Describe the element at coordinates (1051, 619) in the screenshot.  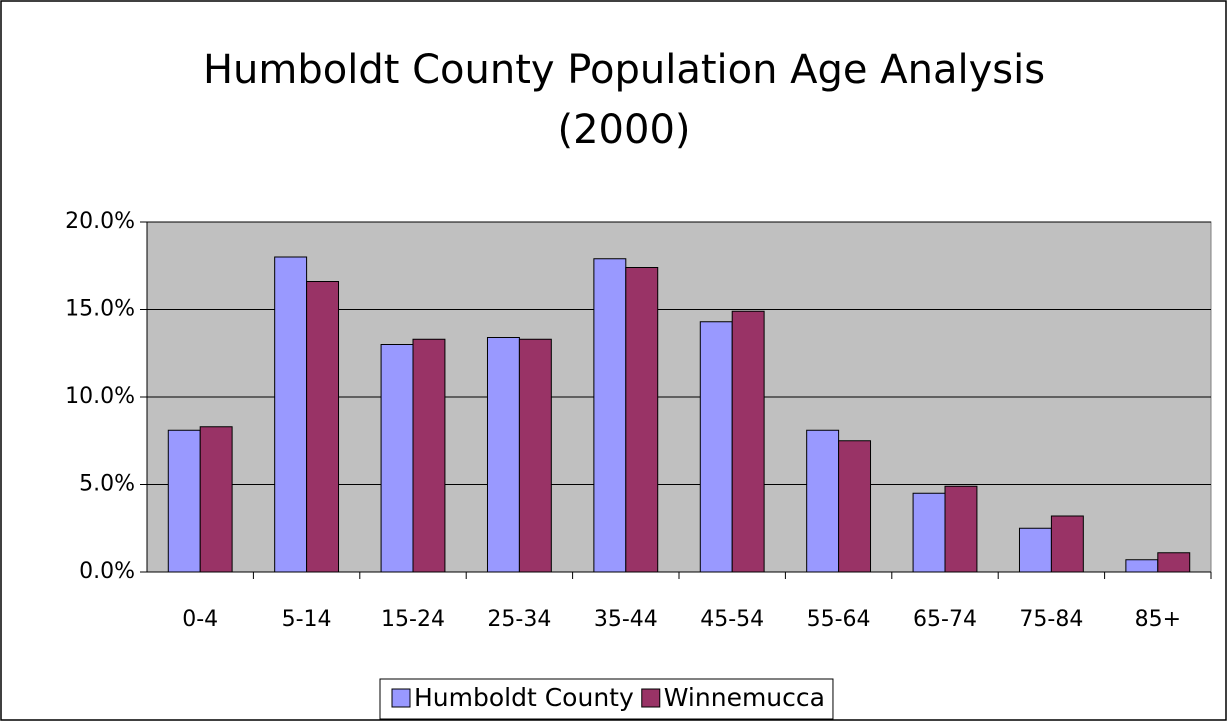
I see `x-tick-label: 75-84` at that location.